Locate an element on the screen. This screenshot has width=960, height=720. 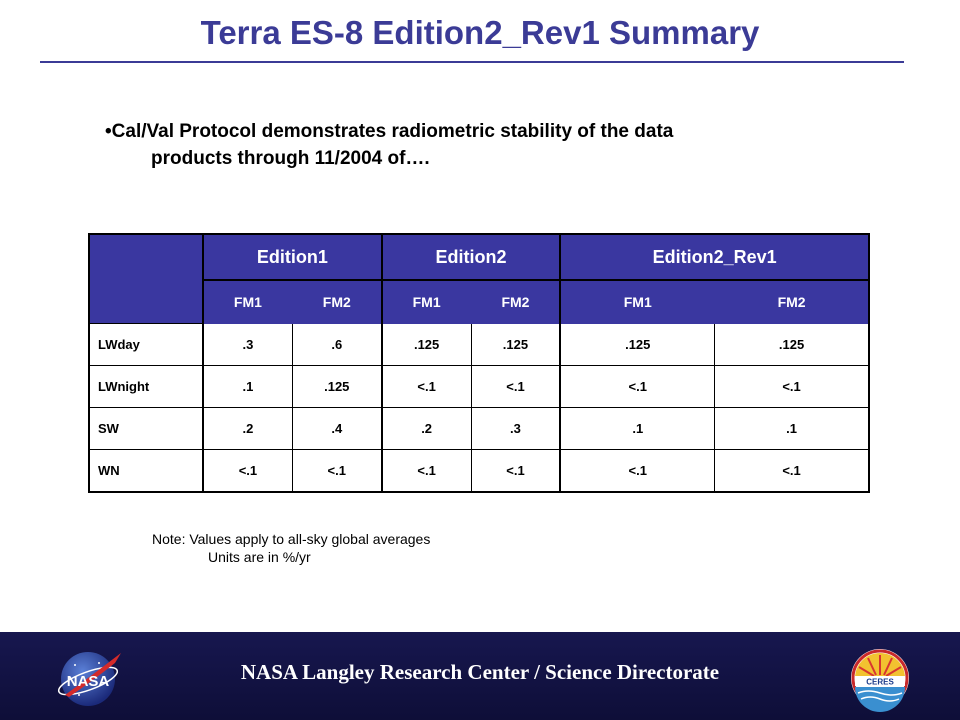
bullet-line-2: products through 11/2004 of…. is located at coordinates (290, 158).